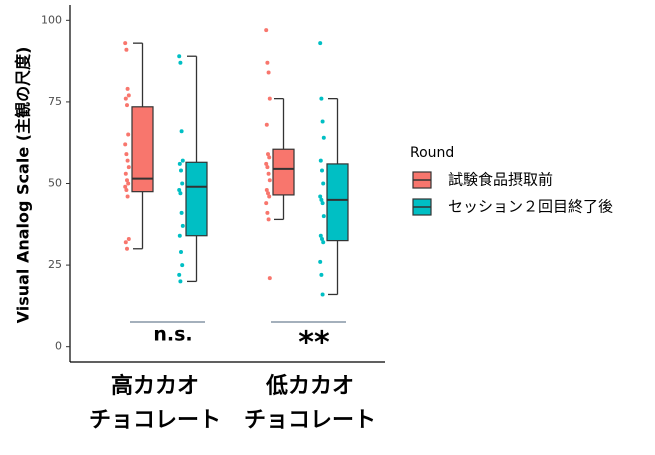  I want to click on y-tick-label: 75, so click(55, 101).